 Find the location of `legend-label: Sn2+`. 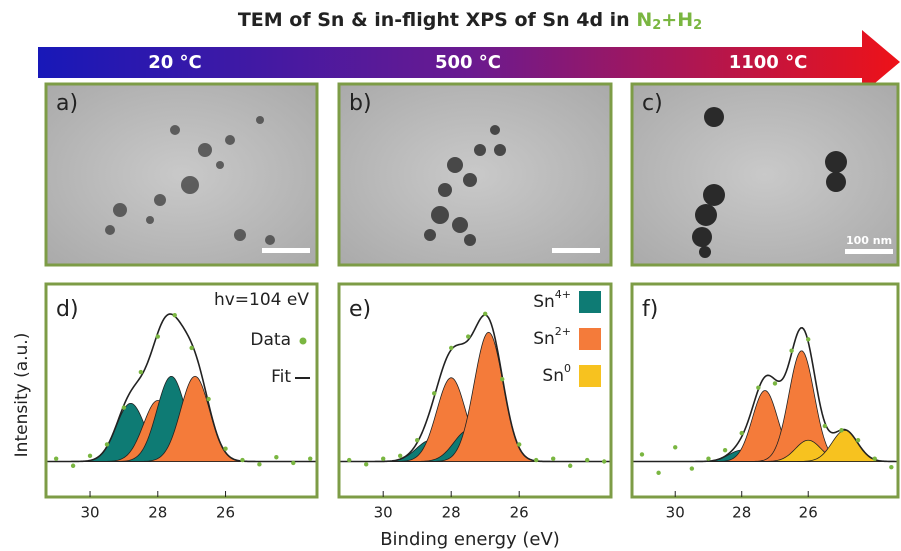

legend-label: Sn2+ is located at coordinates (552, 337).